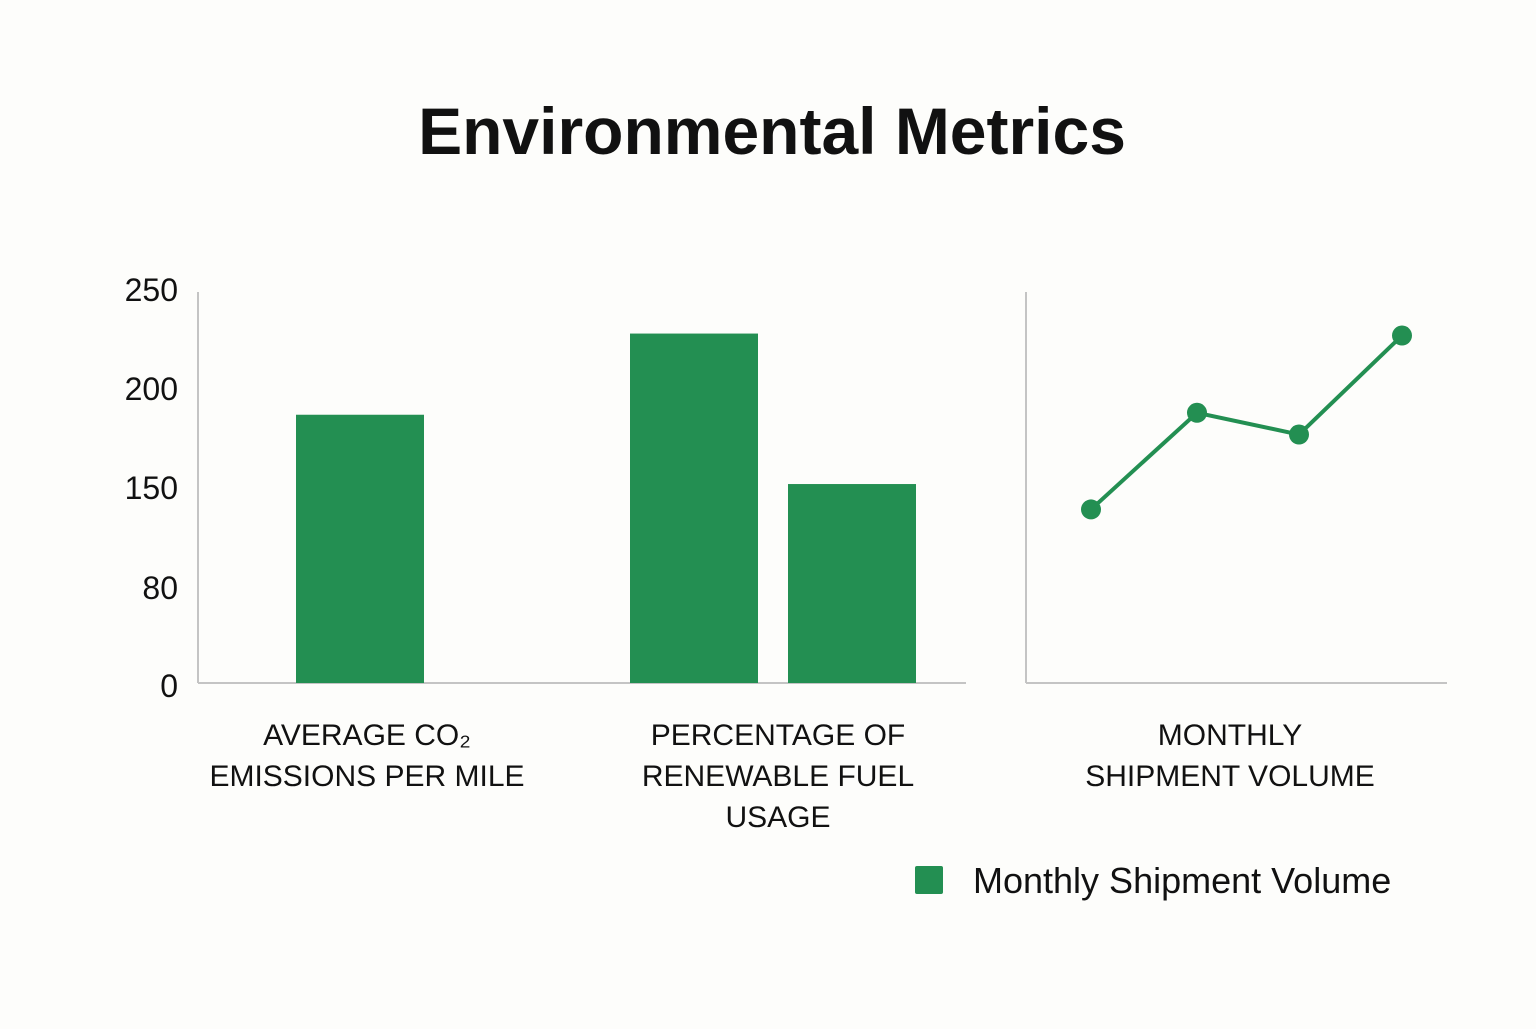 Image resolution: width=1536 pixels, height=1029 pixels. Describe the element at coordinates (169, 686) in the screenshot. I see `y-tick-label: 0` at that location.